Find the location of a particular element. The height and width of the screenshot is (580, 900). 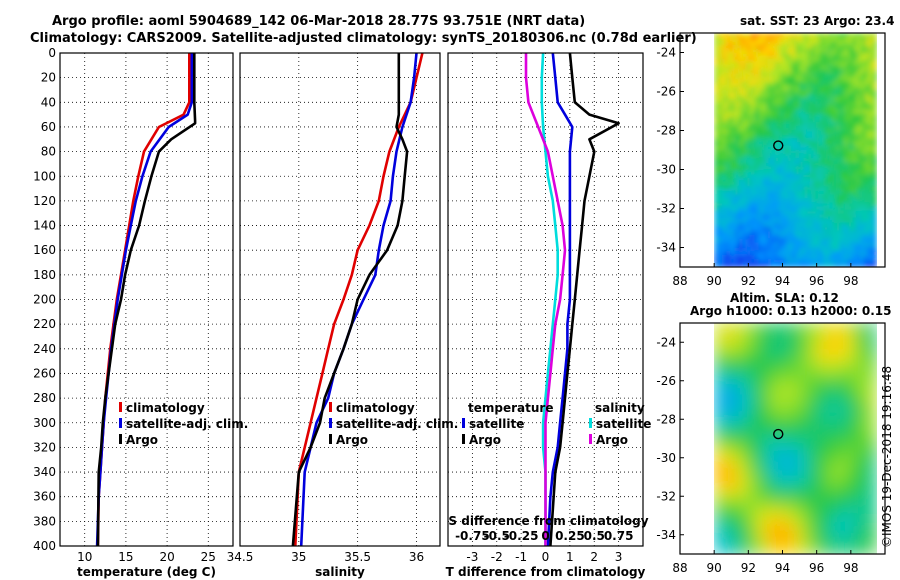

sla-map-title: Altim. SLA: 0.12 is located at coordinates (784, 298).